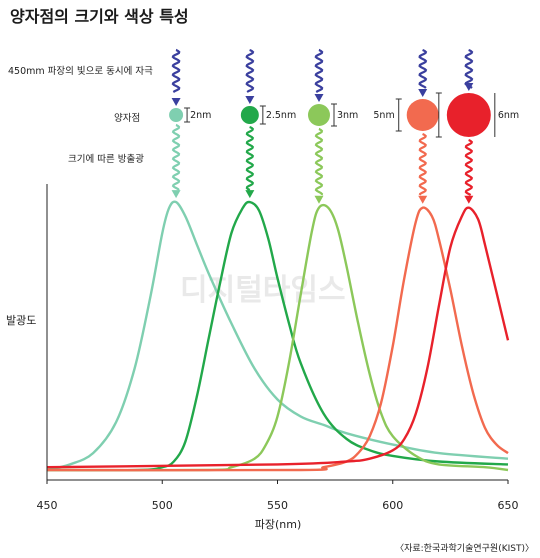 Image resolution: width=540 pixels, height=558 pixels. I want to click on size-label-5: 6nm, so click(508, 115).